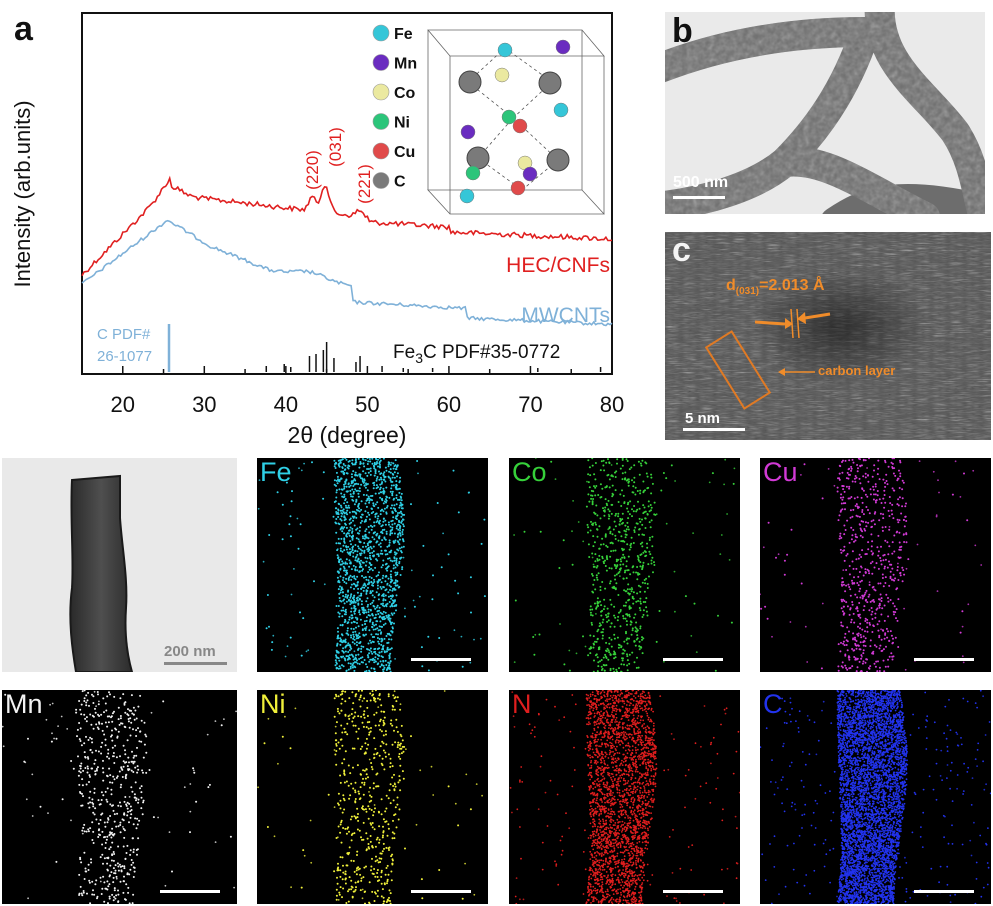 Image resolution: width=993 pixels, height=906 pixels. What do you see at coordinates (857, 370) in the screenshot?
I see `carbon-layer-label: carbon layer` at bounding box center [857, 370].